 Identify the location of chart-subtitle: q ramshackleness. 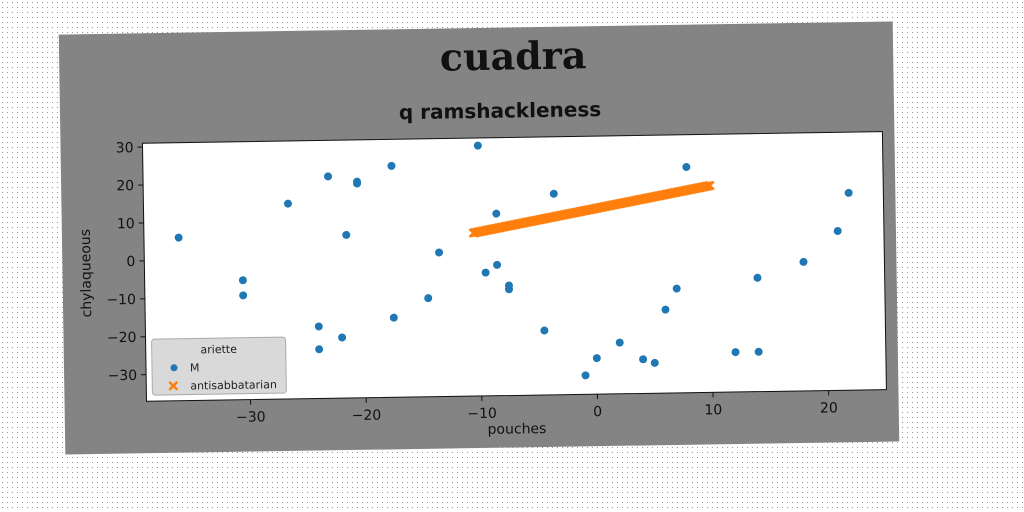
(500, 110).